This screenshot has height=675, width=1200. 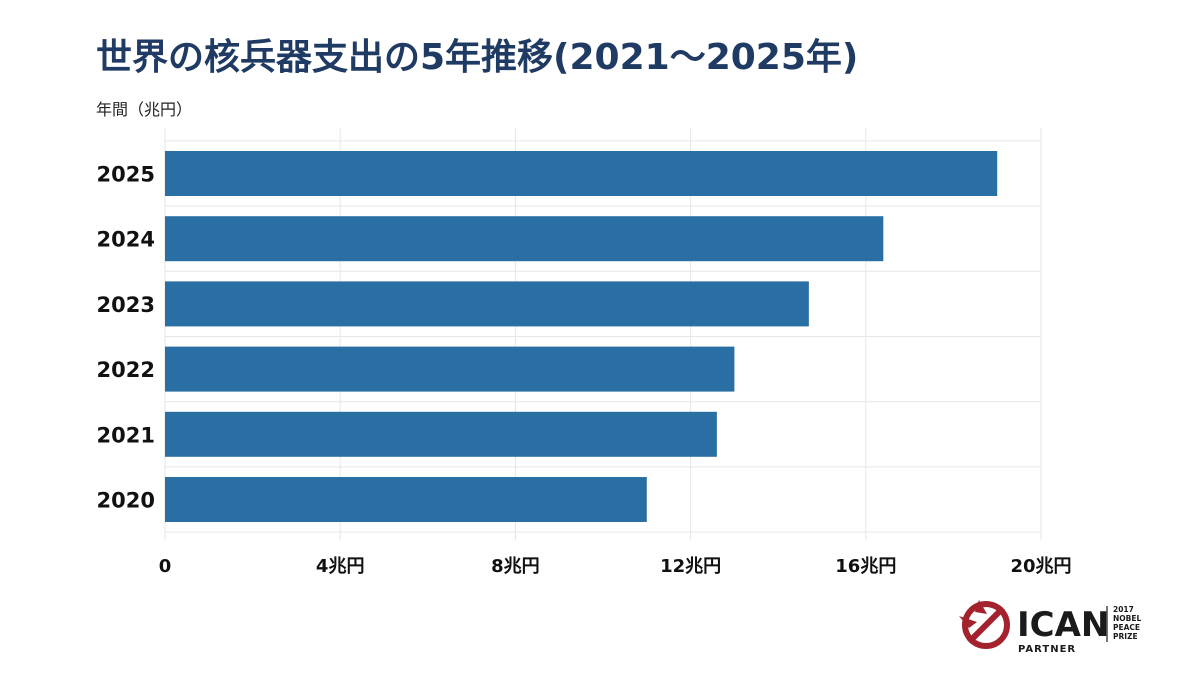 I want to click on category-label-2022: 2022, so click(x=126, y=370).